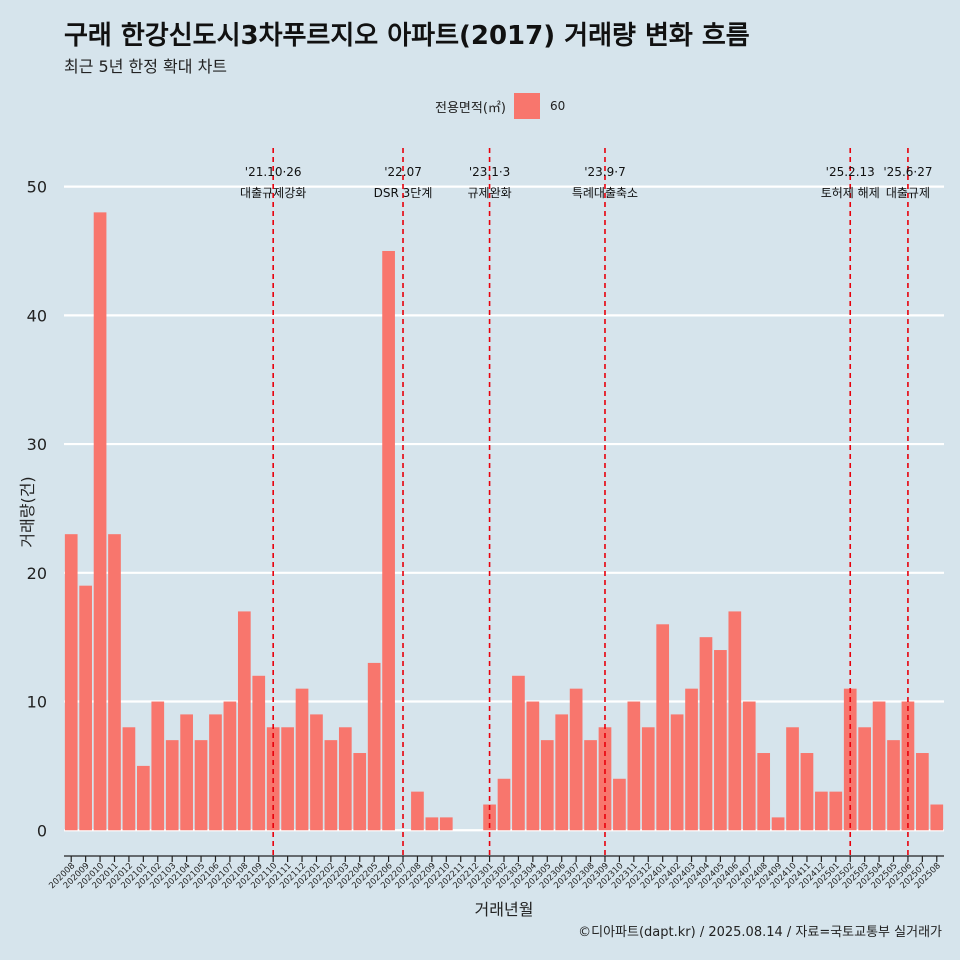  Describe the element at coordinates (273, 172) in the screenshot. I see `event-date-label: '21.10·26` at that location.